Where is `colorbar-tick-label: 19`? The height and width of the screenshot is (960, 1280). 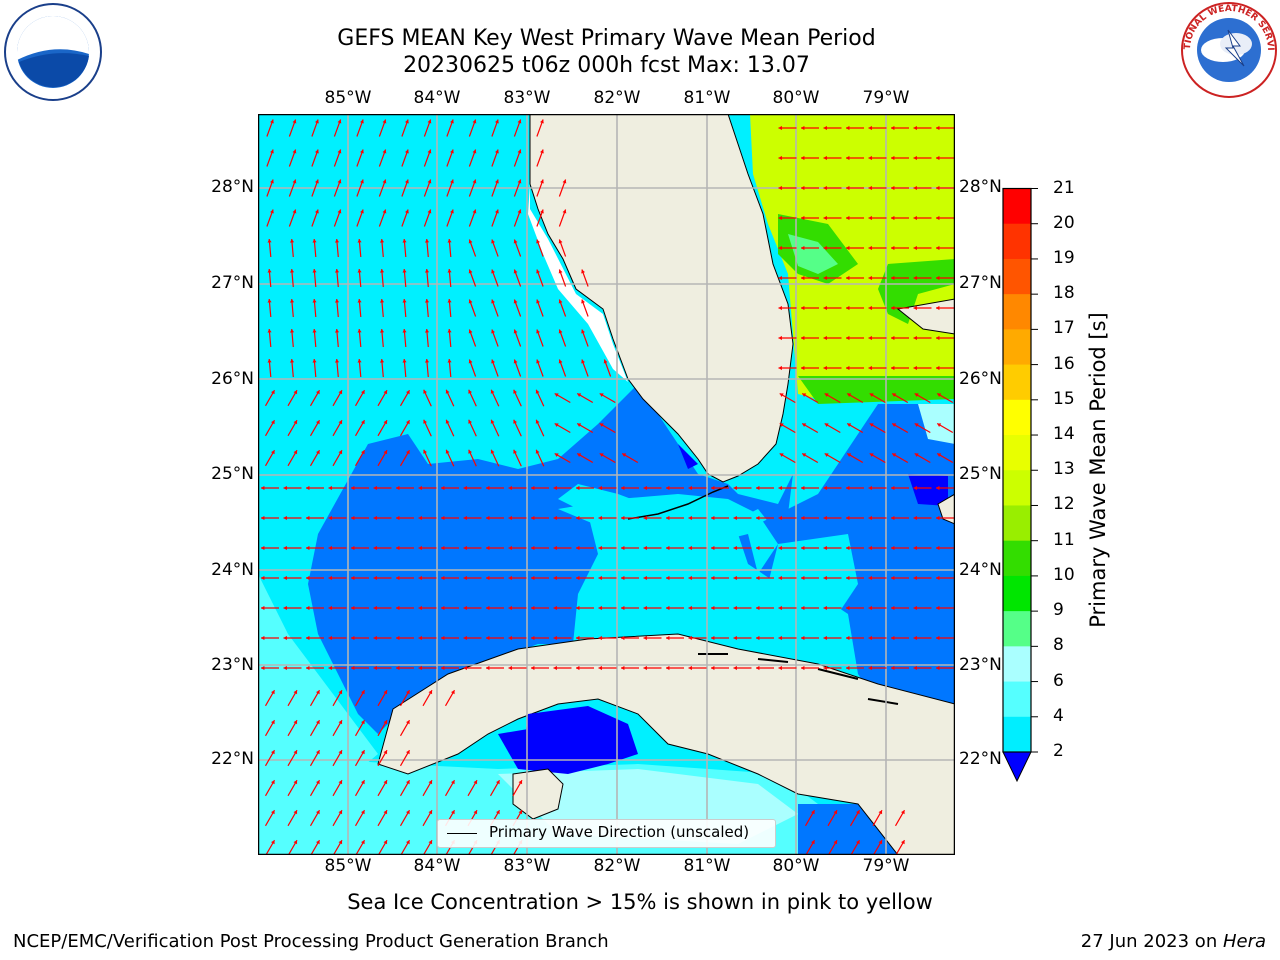 colorbar-tick-label: 19 is located at coordinates (1064, 257).